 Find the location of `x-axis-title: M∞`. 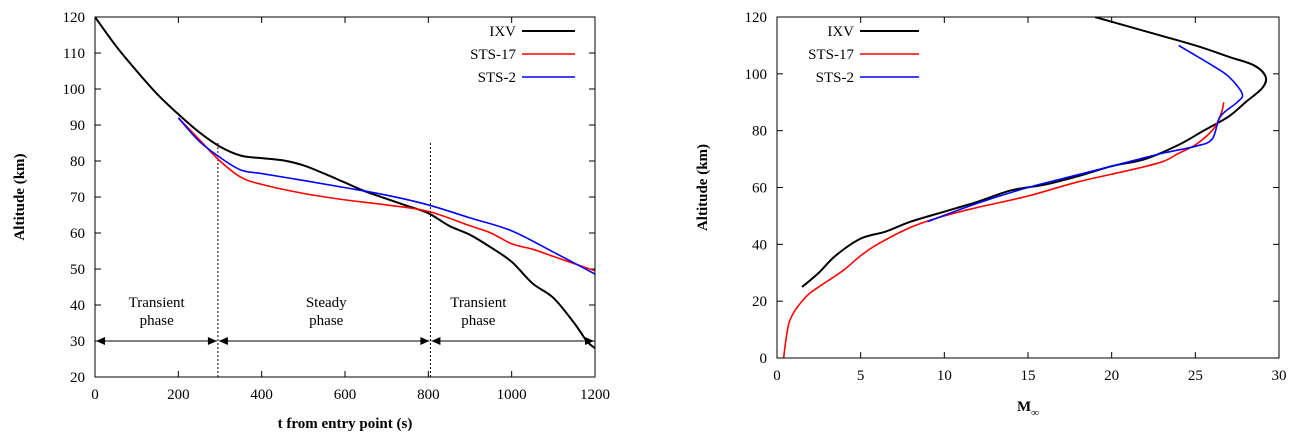

x-axis-title: M∞ is located at coordinates (1028, 409).